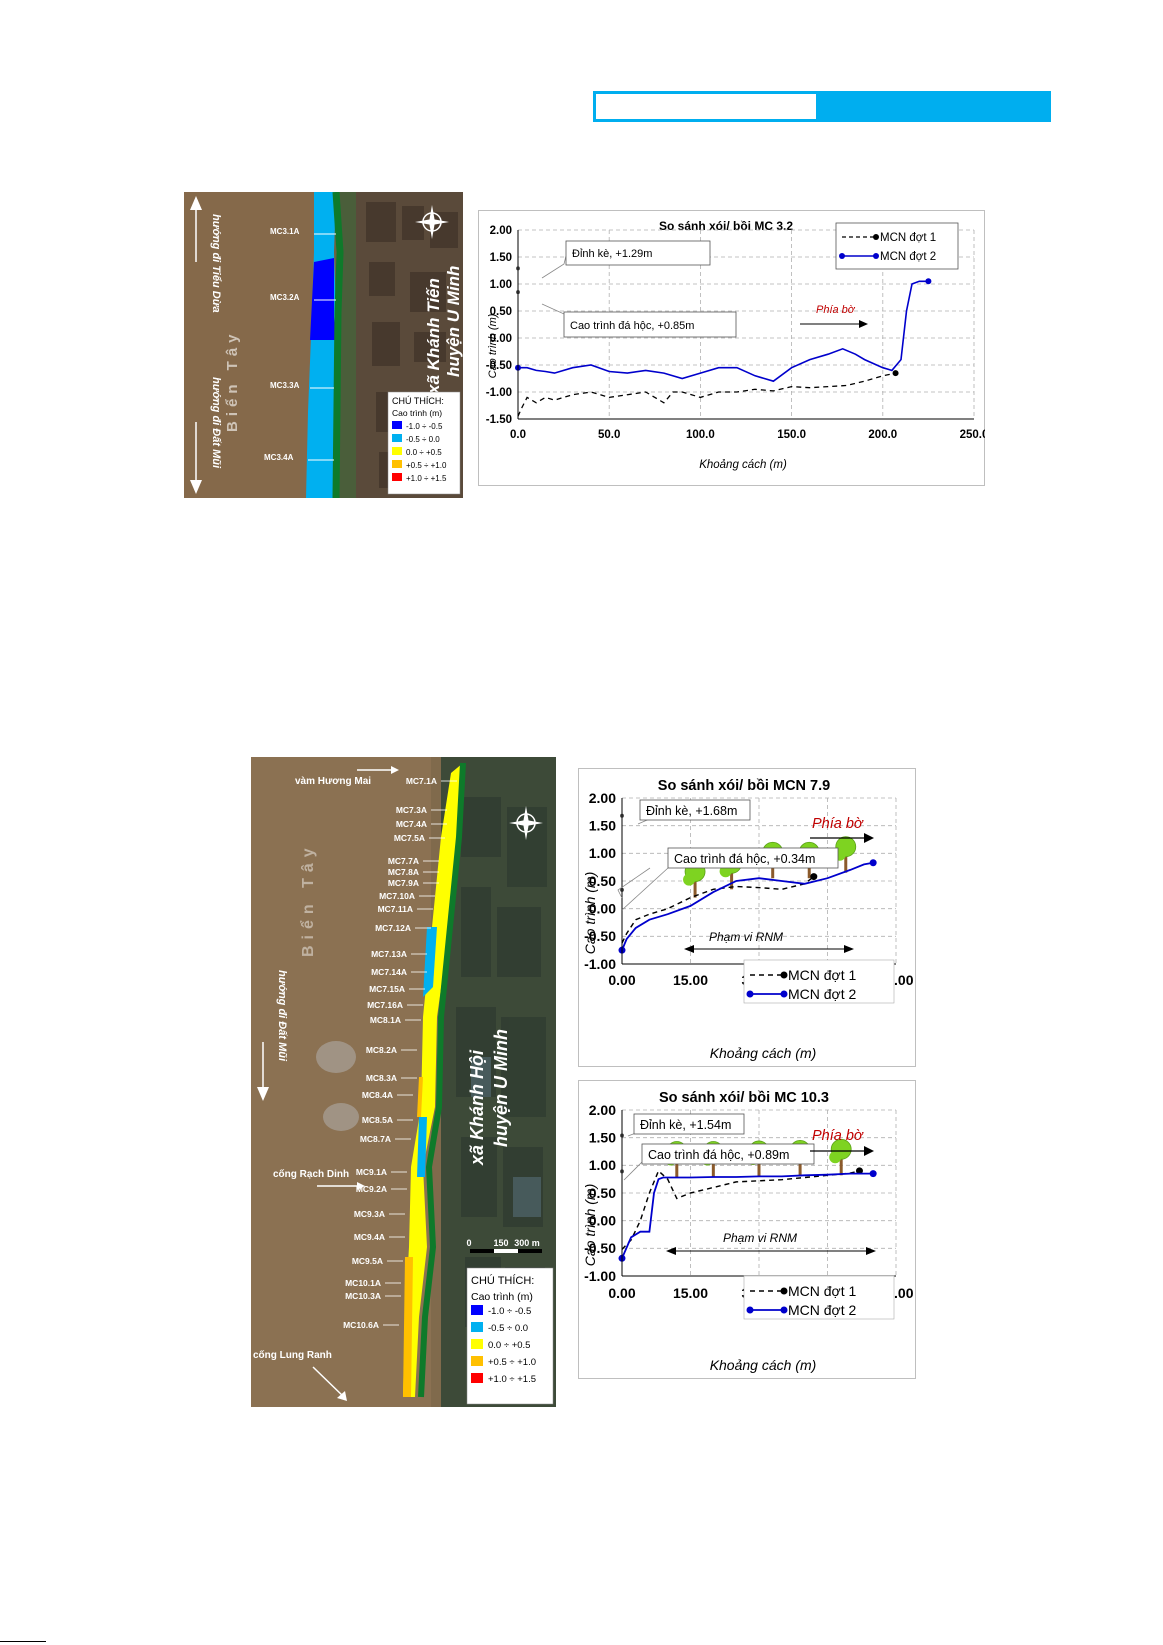 This screenshot has width=1163, height=1645. What do you see at coordinates (385, 1020) in the screenshot?
I see `station-label: MC8.1A` at bounding box center [385, 1020].